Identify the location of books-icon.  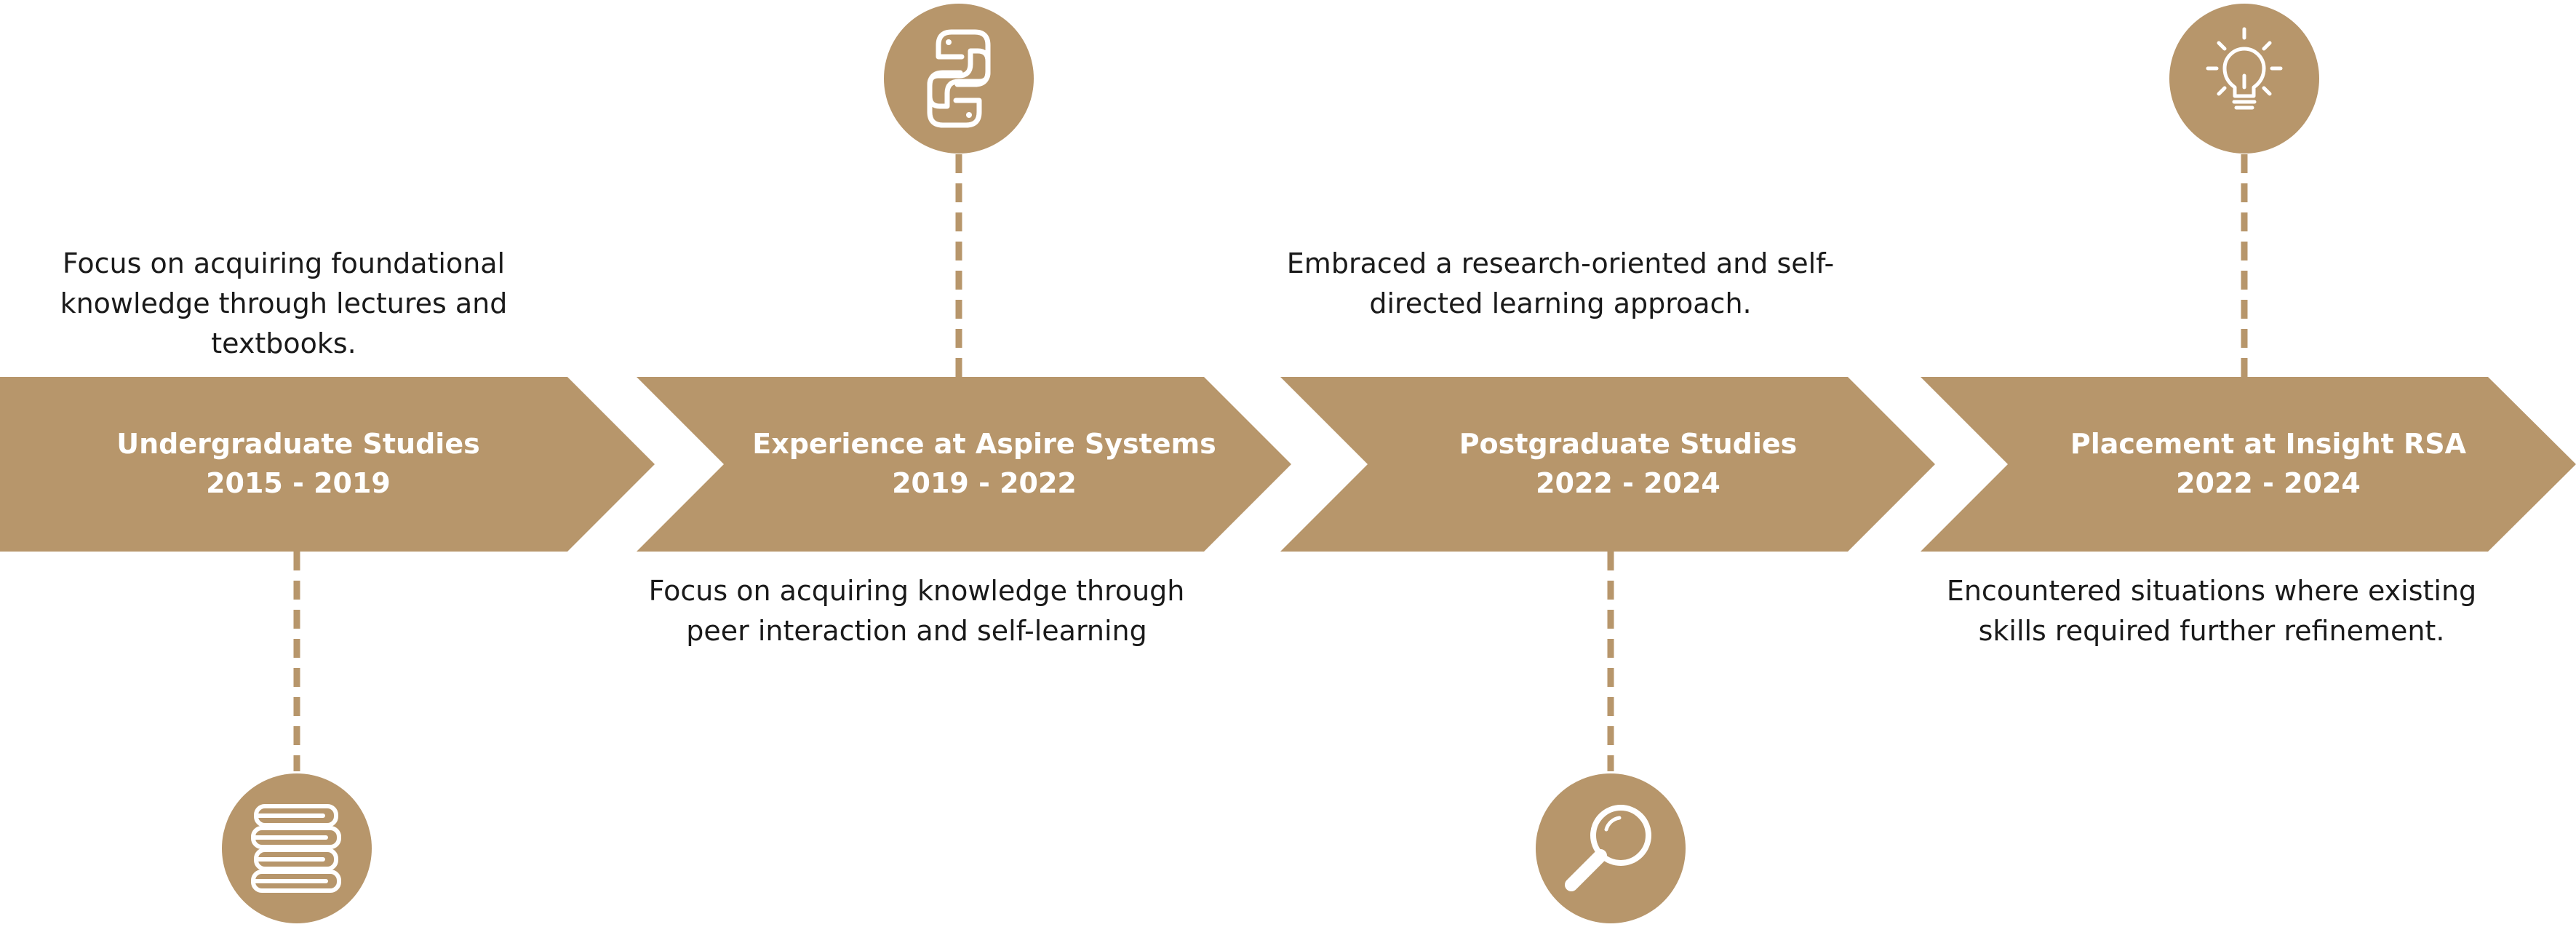
(296, 848).